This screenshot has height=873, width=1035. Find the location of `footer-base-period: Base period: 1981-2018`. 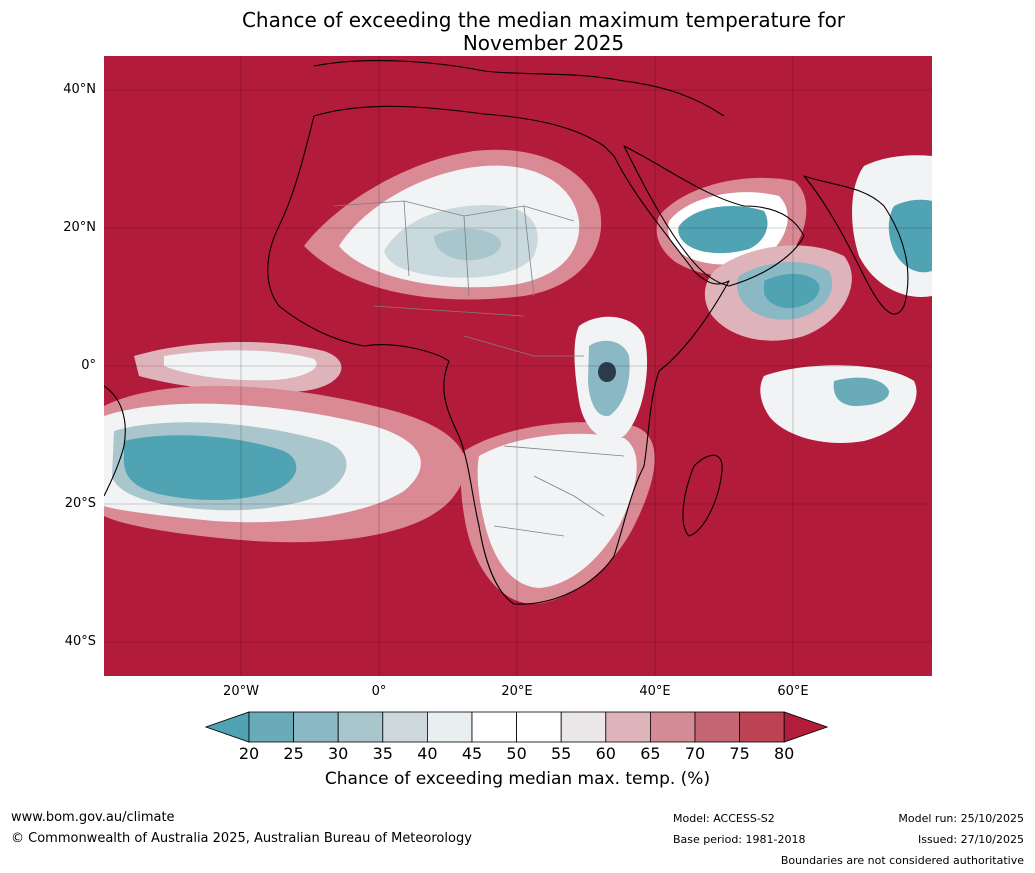

footer-base-period: Base period: 1981-2018 is located at coordinates (739, 839).